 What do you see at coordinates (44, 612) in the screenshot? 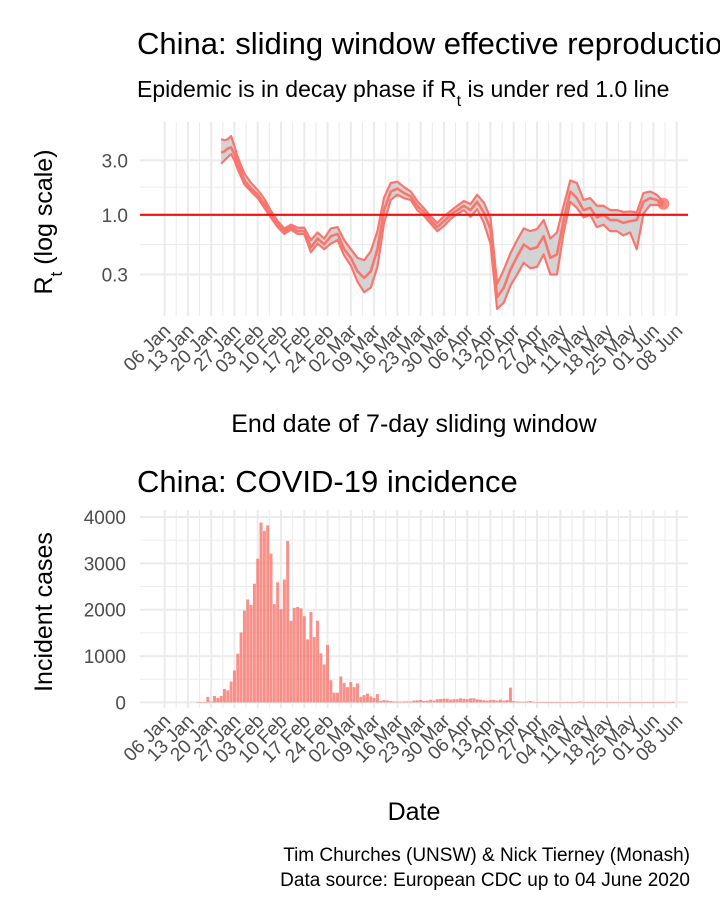
I see `incidence-y-axis-label: Incident cases` at bounding box center [44, 612].